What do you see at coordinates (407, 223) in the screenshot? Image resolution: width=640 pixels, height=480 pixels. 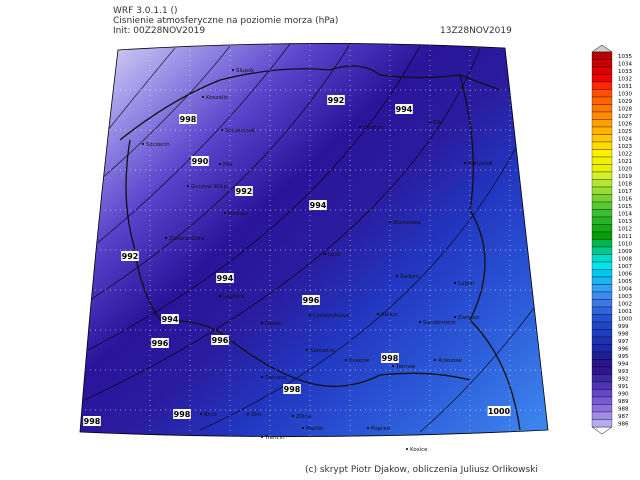 I see `city-label: Warszawa` at bounding box center [407, 223].